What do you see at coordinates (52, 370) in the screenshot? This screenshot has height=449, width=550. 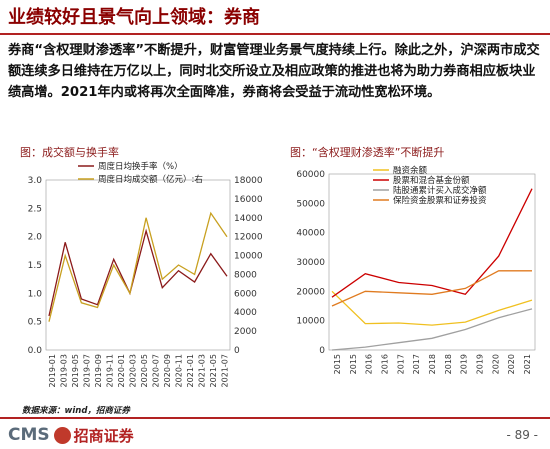 I see `x-tick-label: 2019-01` at bounding box center [52, 370].